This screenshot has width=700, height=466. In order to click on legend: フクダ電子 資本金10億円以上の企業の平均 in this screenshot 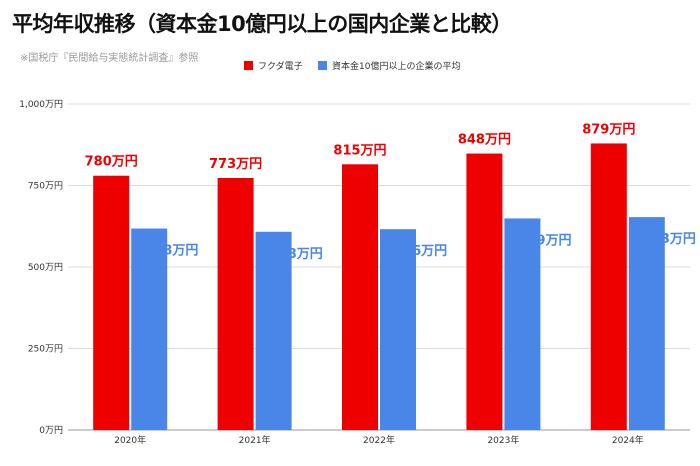, I will do `click(352, 66)`.